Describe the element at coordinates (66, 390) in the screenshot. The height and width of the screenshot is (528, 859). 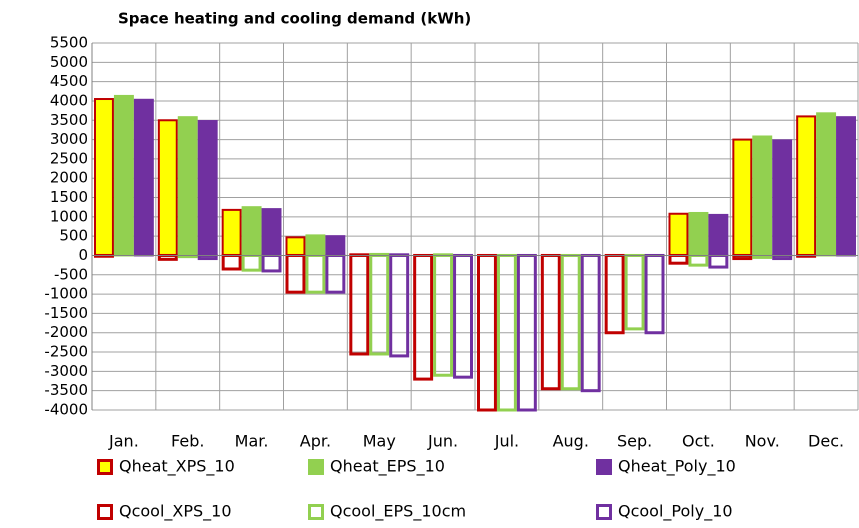
I see `y-tick-label: -3500` at that location.